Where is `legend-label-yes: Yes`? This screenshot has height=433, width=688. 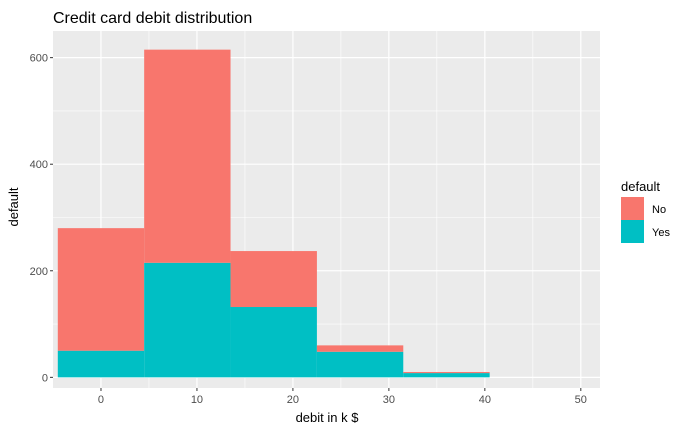
legend-label-yes: Yes is located at coordinates (661, 233).